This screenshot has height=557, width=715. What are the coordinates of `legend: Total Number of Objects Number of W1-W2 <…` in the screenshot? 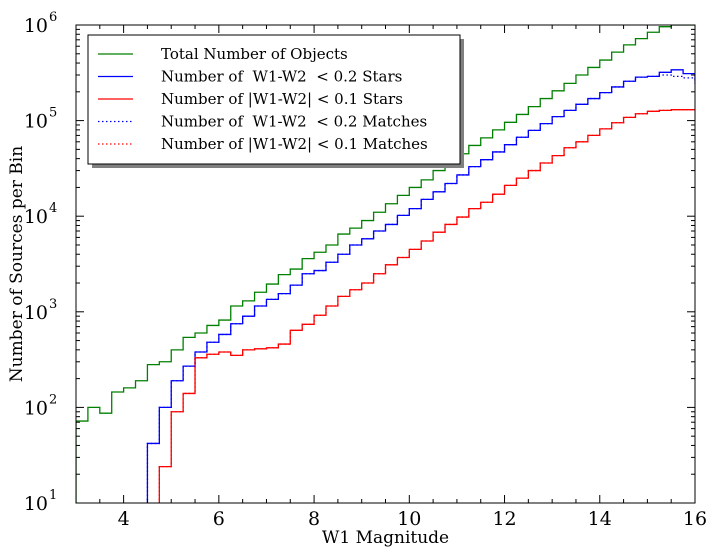 It's located at (275, 101).